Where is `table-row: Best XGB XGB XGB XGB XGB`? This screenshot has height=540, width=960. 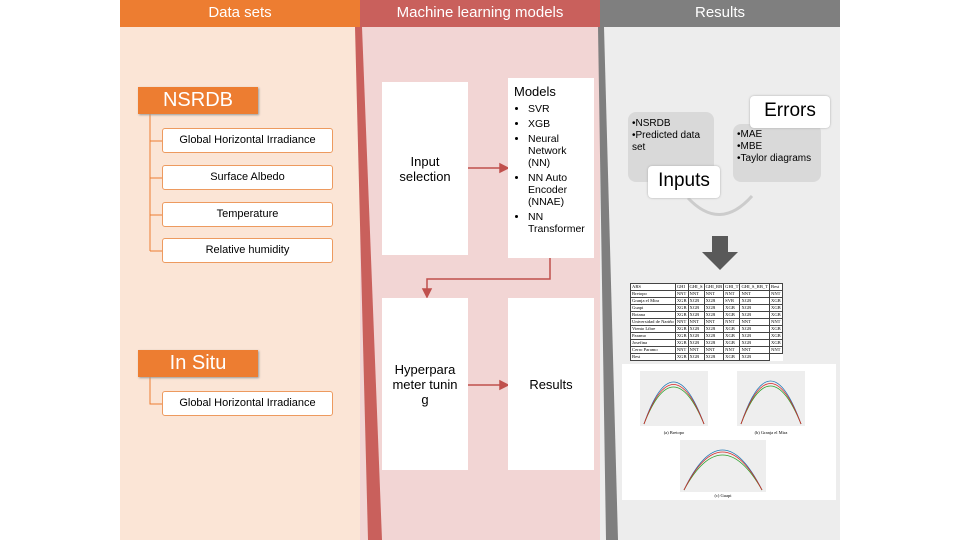 table-row: Best XGB XGB XGB XGB XGB is located at coordinates (706, 357).